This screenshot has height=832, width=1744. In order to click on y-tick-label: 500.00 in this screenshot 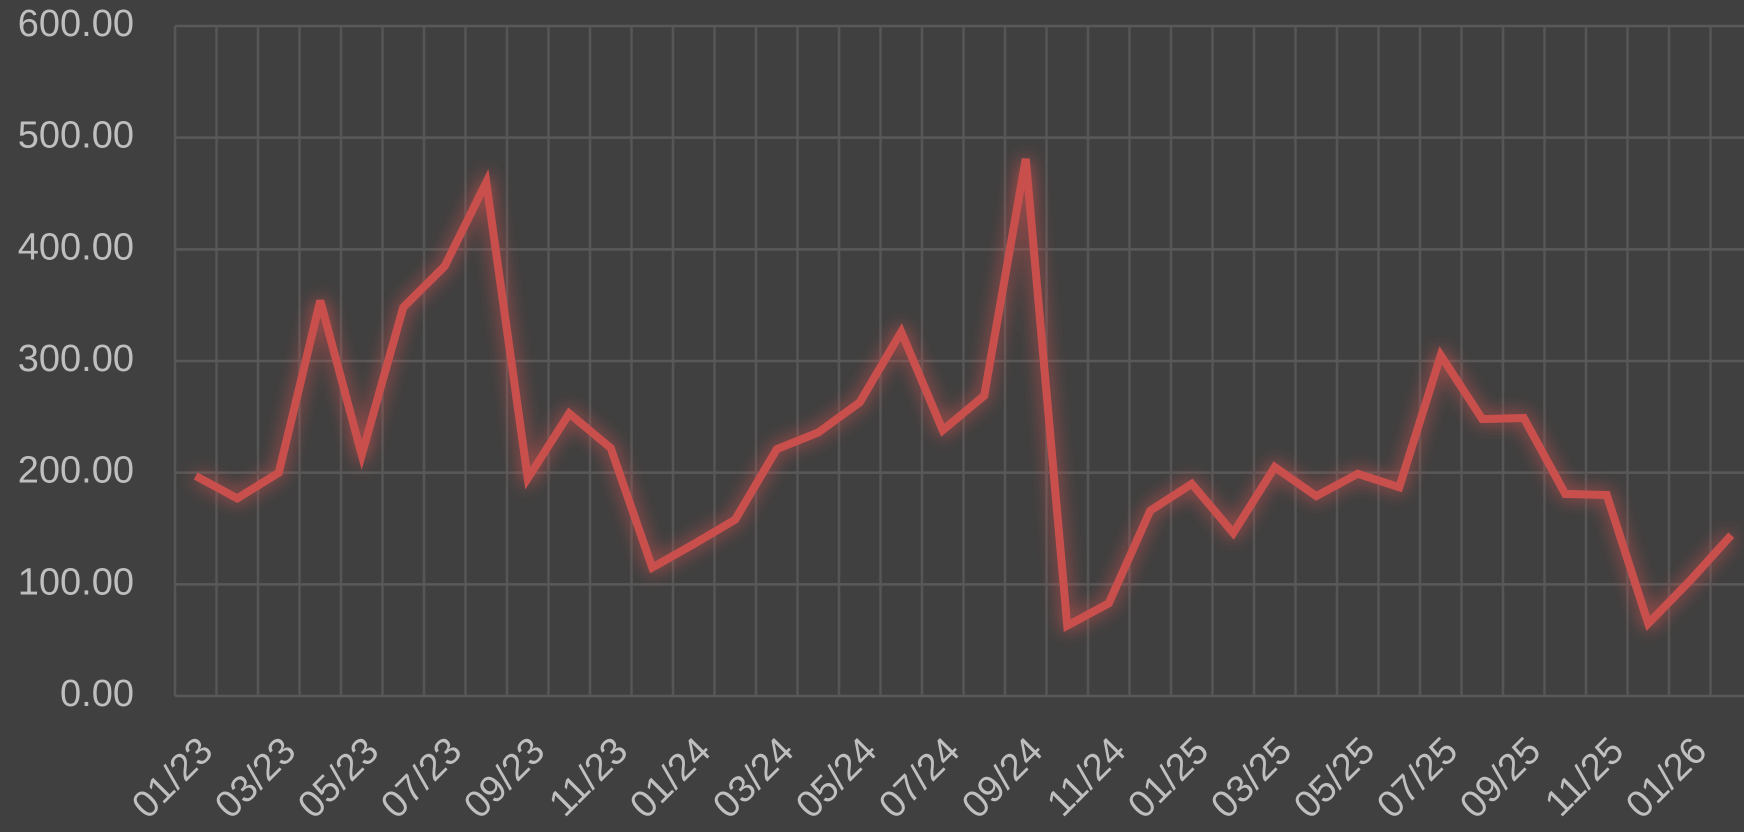, I will do `click(76, 136)`.